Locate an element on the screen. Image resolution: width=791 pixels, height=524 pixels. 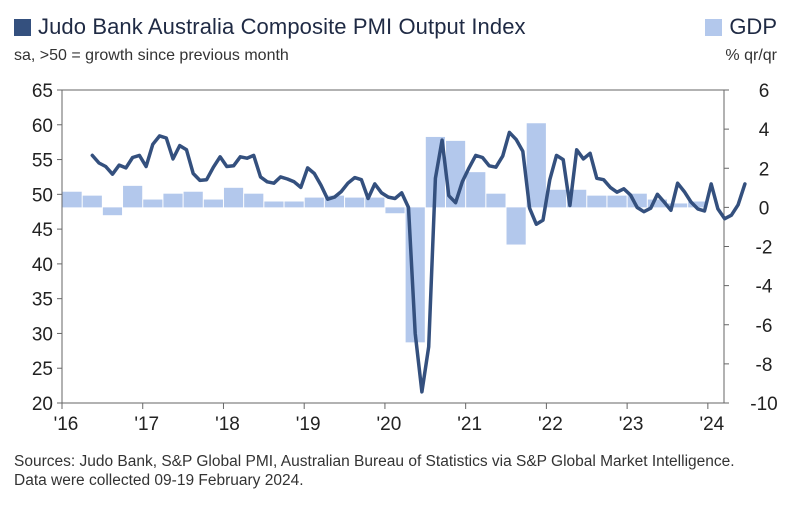
gdp-legend-label: GDP is located at coordinates (753, 26).